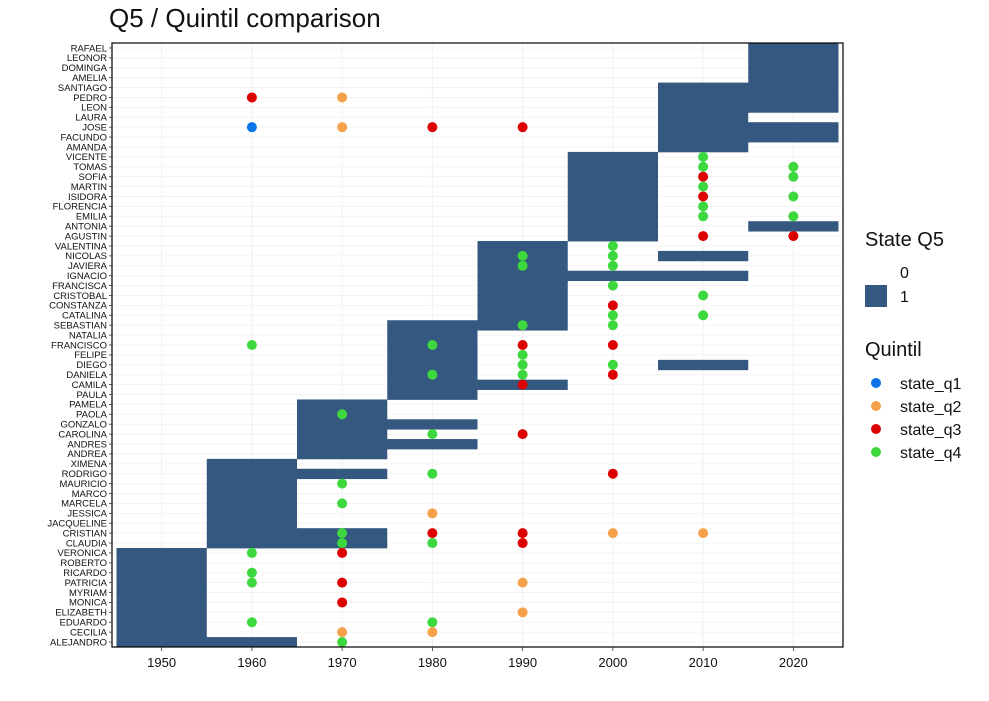 The image size is (989, 701). What do you see at coordinates (161, 602) in the screenshot?
I see `tile-monica` at bounding box center [161, 602].